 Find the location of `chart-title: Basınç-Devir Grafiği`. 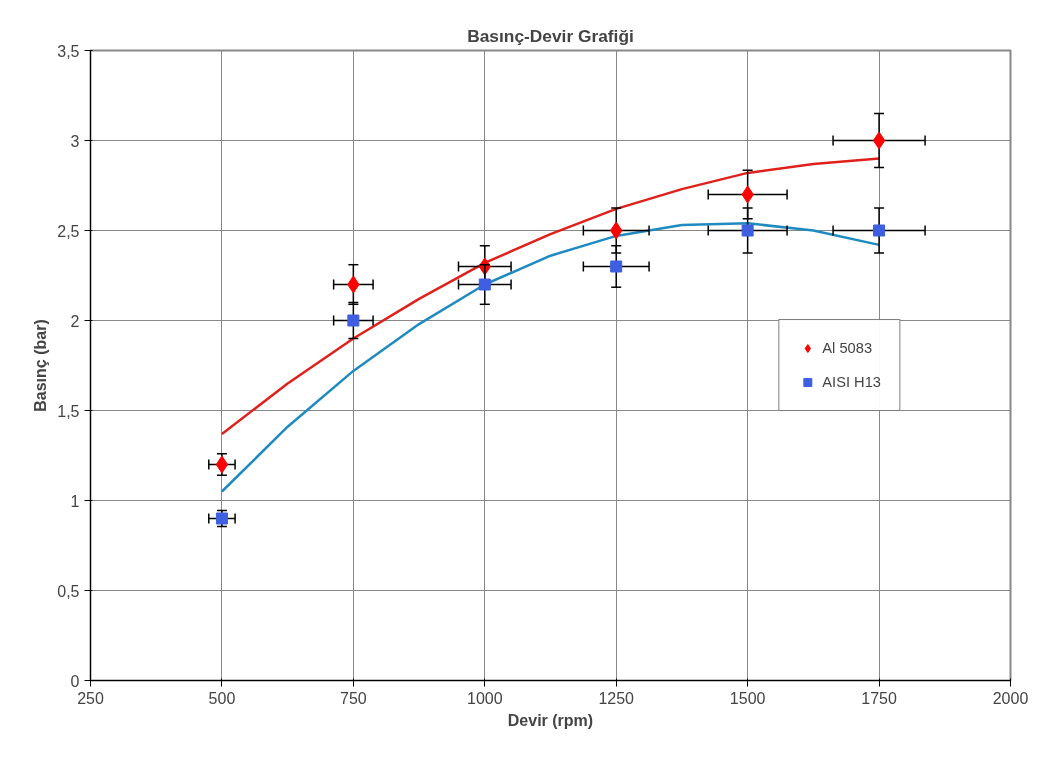

chart-title: Basınç-Devir Grafiği is located at coordinates (550, 35).